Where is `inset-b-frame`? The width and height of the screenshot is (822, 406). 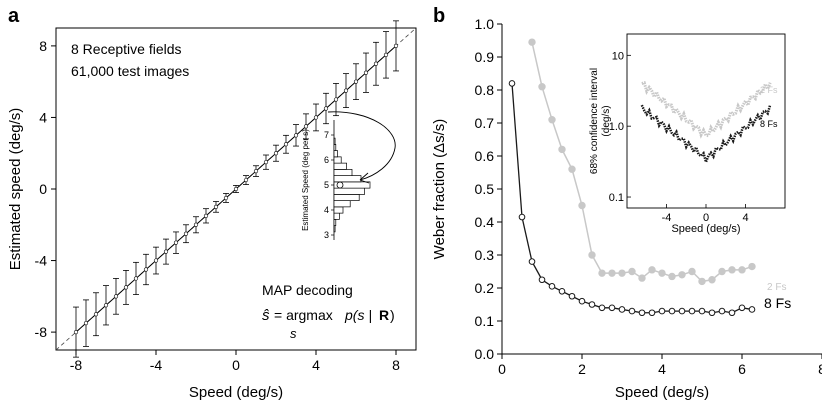 inset-b-frame is located at coordinates (706, 121).